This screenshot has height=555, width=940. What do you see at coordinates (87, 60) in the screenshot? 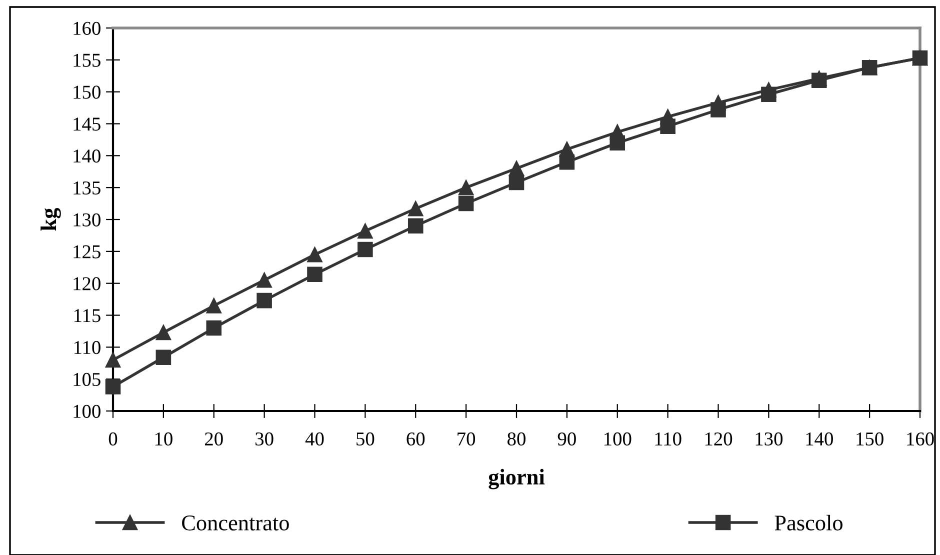
I see `y-tick-label: 155` at bounding box center [87, 60].